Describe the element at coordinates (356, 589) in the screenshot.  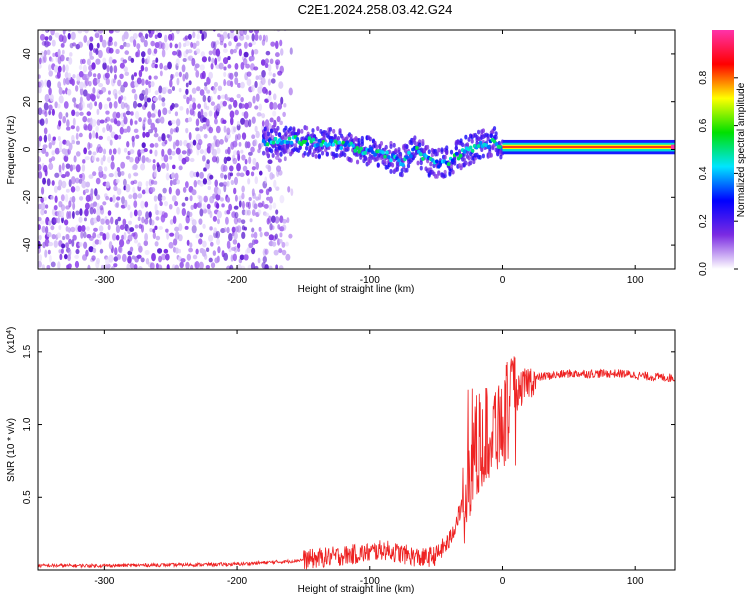
I see `snr-x-axis-label: Height of straight line (km)` at that location.